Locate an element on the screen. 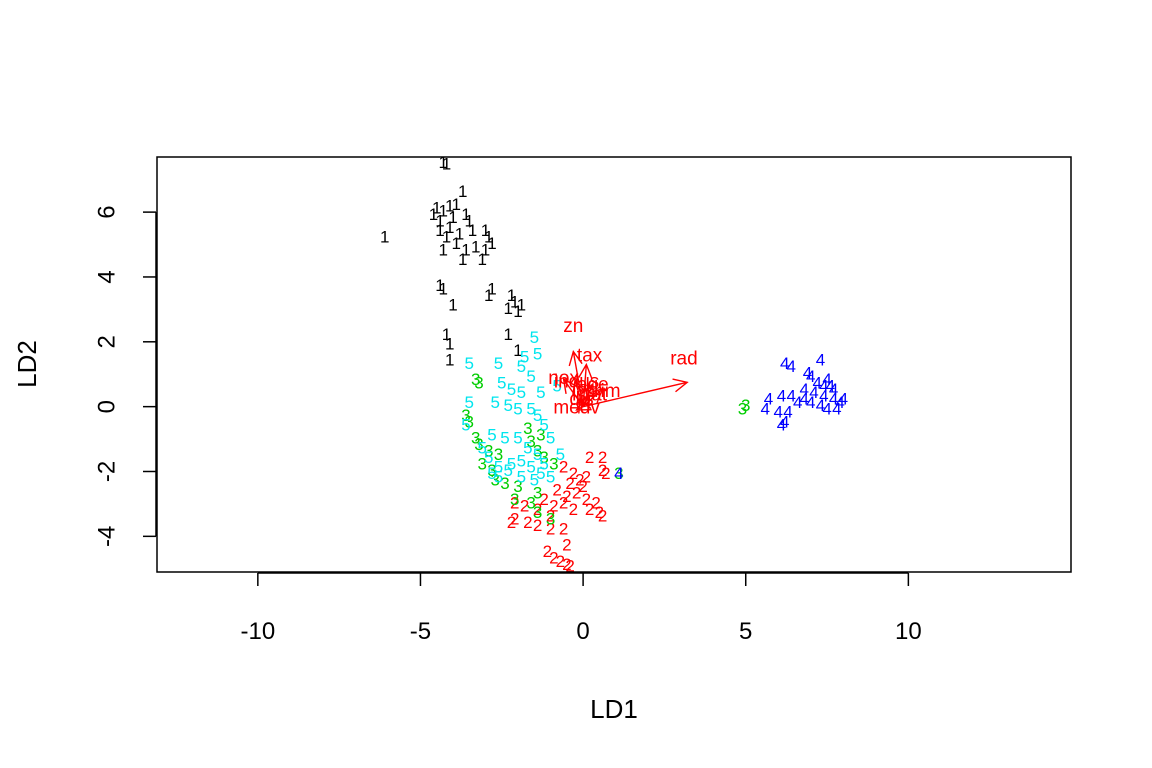 Image resolution: width=1152 pixels, height=768 pixels. arrow-label-dis: dis is located at coordinates (581, 399).